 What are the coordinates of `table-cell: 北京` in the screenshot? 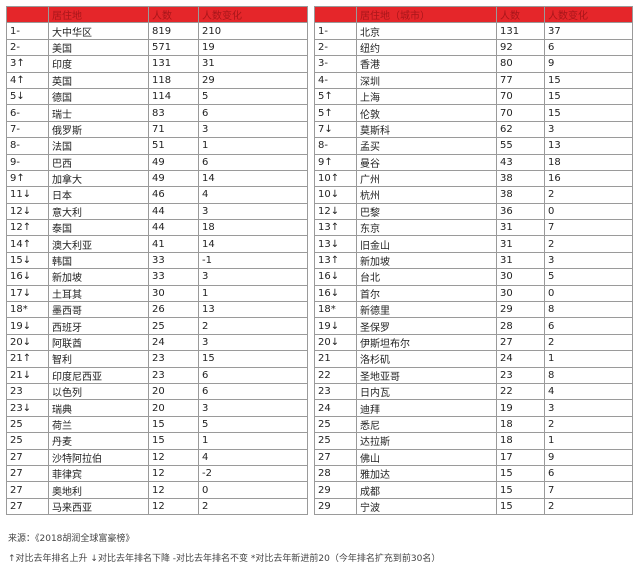 It's located at (426, 31).